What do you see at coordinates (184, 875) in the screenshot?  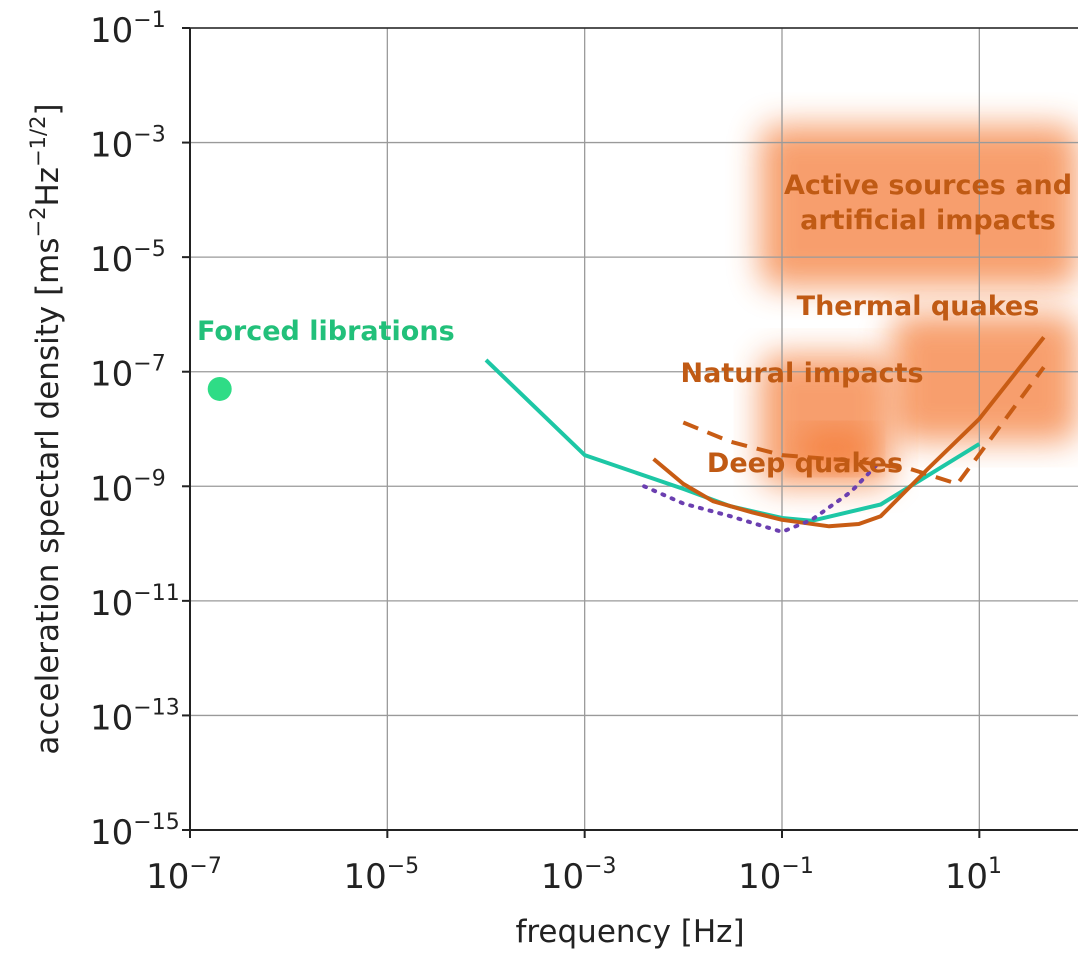 I see `x-tick-label: 10⁻⁷` at bounding box center [184, 875].